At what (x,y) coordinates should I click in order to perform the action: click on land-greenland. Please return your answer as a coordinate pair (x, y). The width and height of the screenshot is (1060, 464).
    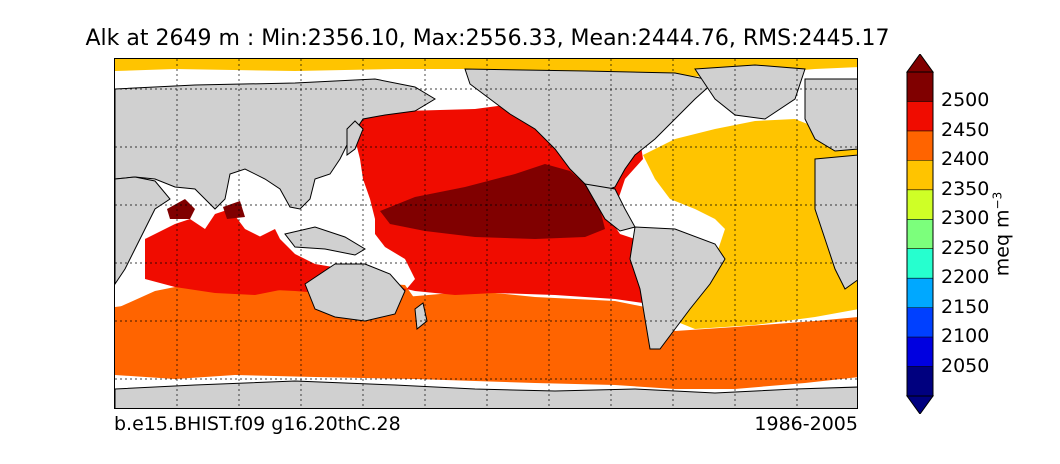
    Looking at the image, I should click on (750, 92).